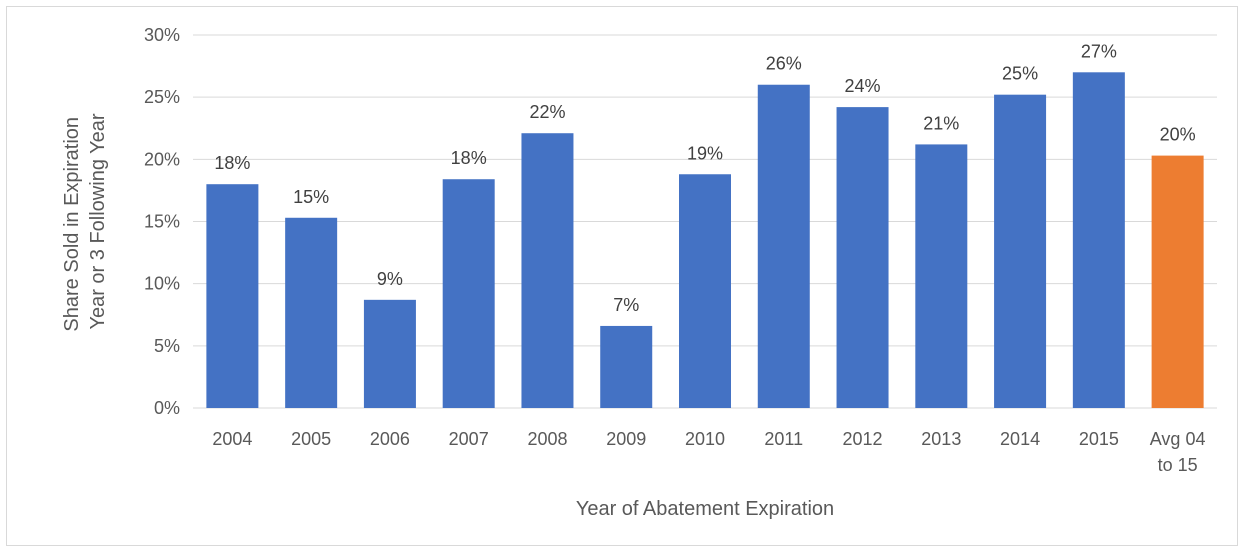 The image size is (1244, 552). Describe the element at coordinates (311, 439) in the screenshot. I see `x-tick-label: 2005` at that location.